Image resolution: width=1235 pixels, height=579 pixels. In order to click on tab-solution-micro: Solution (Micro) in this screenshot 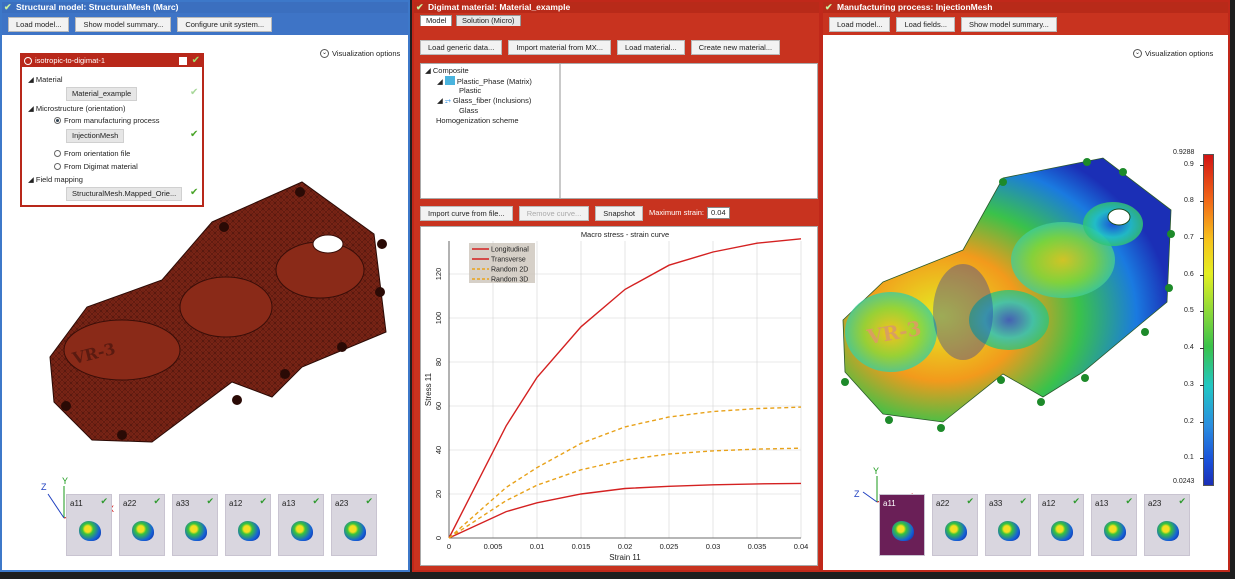, I will do `click(488, 20)`.